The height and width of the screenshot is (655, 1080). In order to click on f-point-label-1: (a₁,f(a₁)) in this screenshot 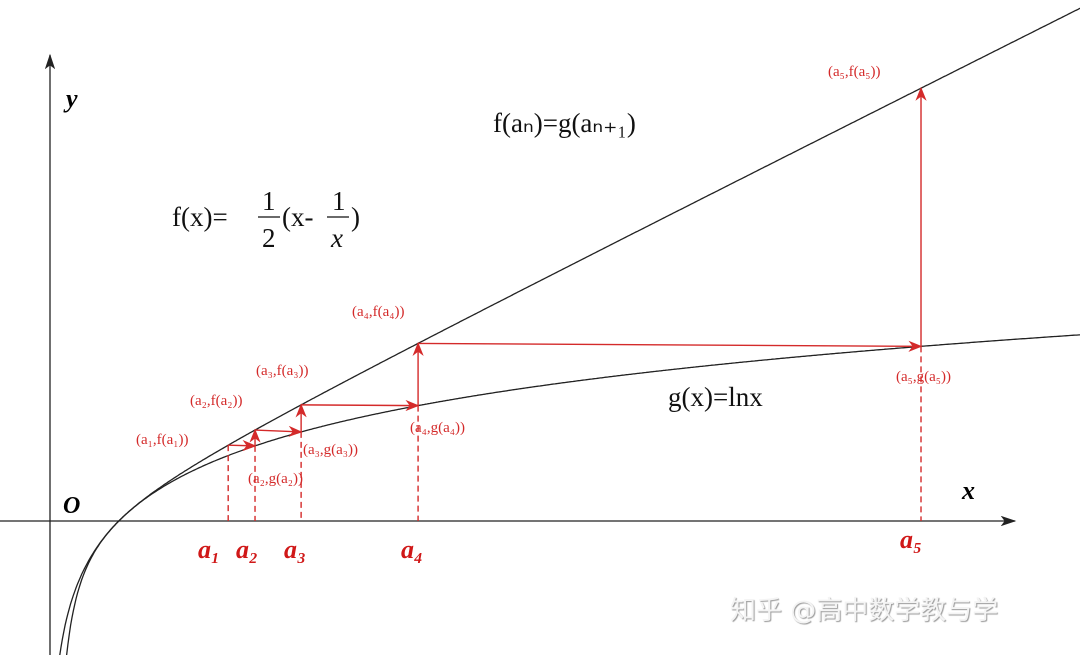, I will do `click(162, 440)`.